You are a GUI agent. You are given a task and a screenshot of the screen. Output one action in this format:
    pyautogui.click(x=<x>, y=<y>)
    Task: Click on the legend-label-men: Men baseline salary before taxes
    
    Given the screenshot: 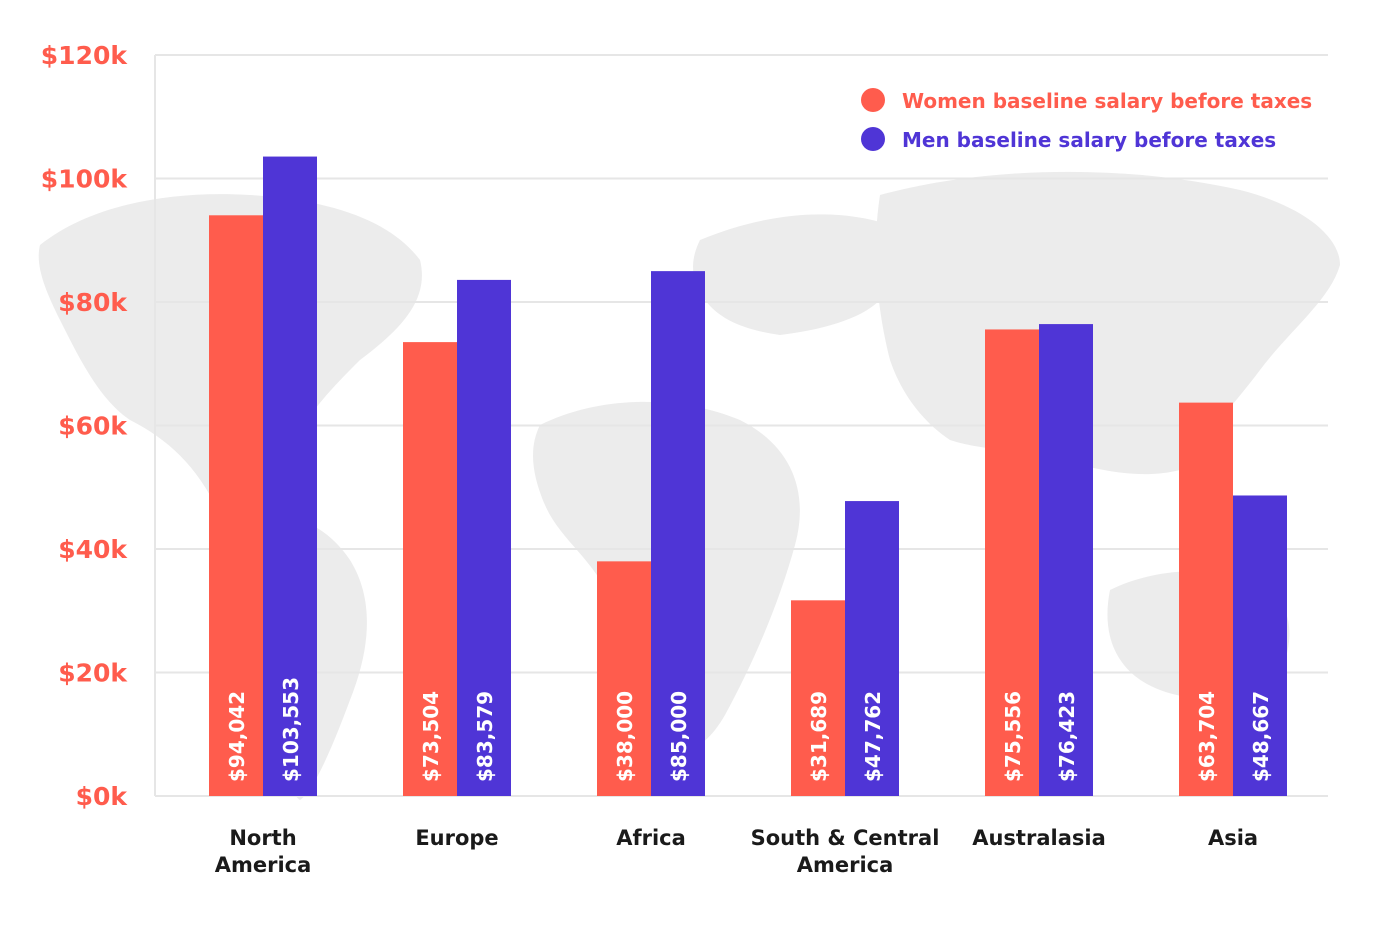 What is the action you would take?
    pyautogui.click(x=1089, y=140)
    